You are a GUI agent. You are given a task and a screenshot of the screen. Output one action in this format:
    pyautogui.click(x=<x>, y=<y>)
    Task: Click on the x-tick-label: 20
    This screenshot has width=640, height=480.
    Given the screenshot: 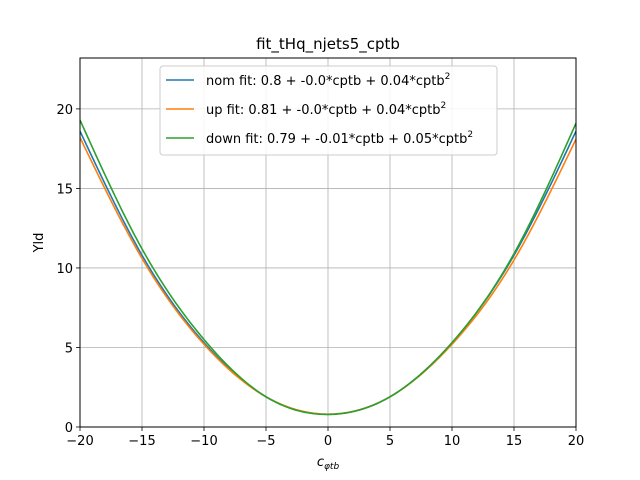 What is the action you would take?
    pyautogui.click(x=576, y=441)
    